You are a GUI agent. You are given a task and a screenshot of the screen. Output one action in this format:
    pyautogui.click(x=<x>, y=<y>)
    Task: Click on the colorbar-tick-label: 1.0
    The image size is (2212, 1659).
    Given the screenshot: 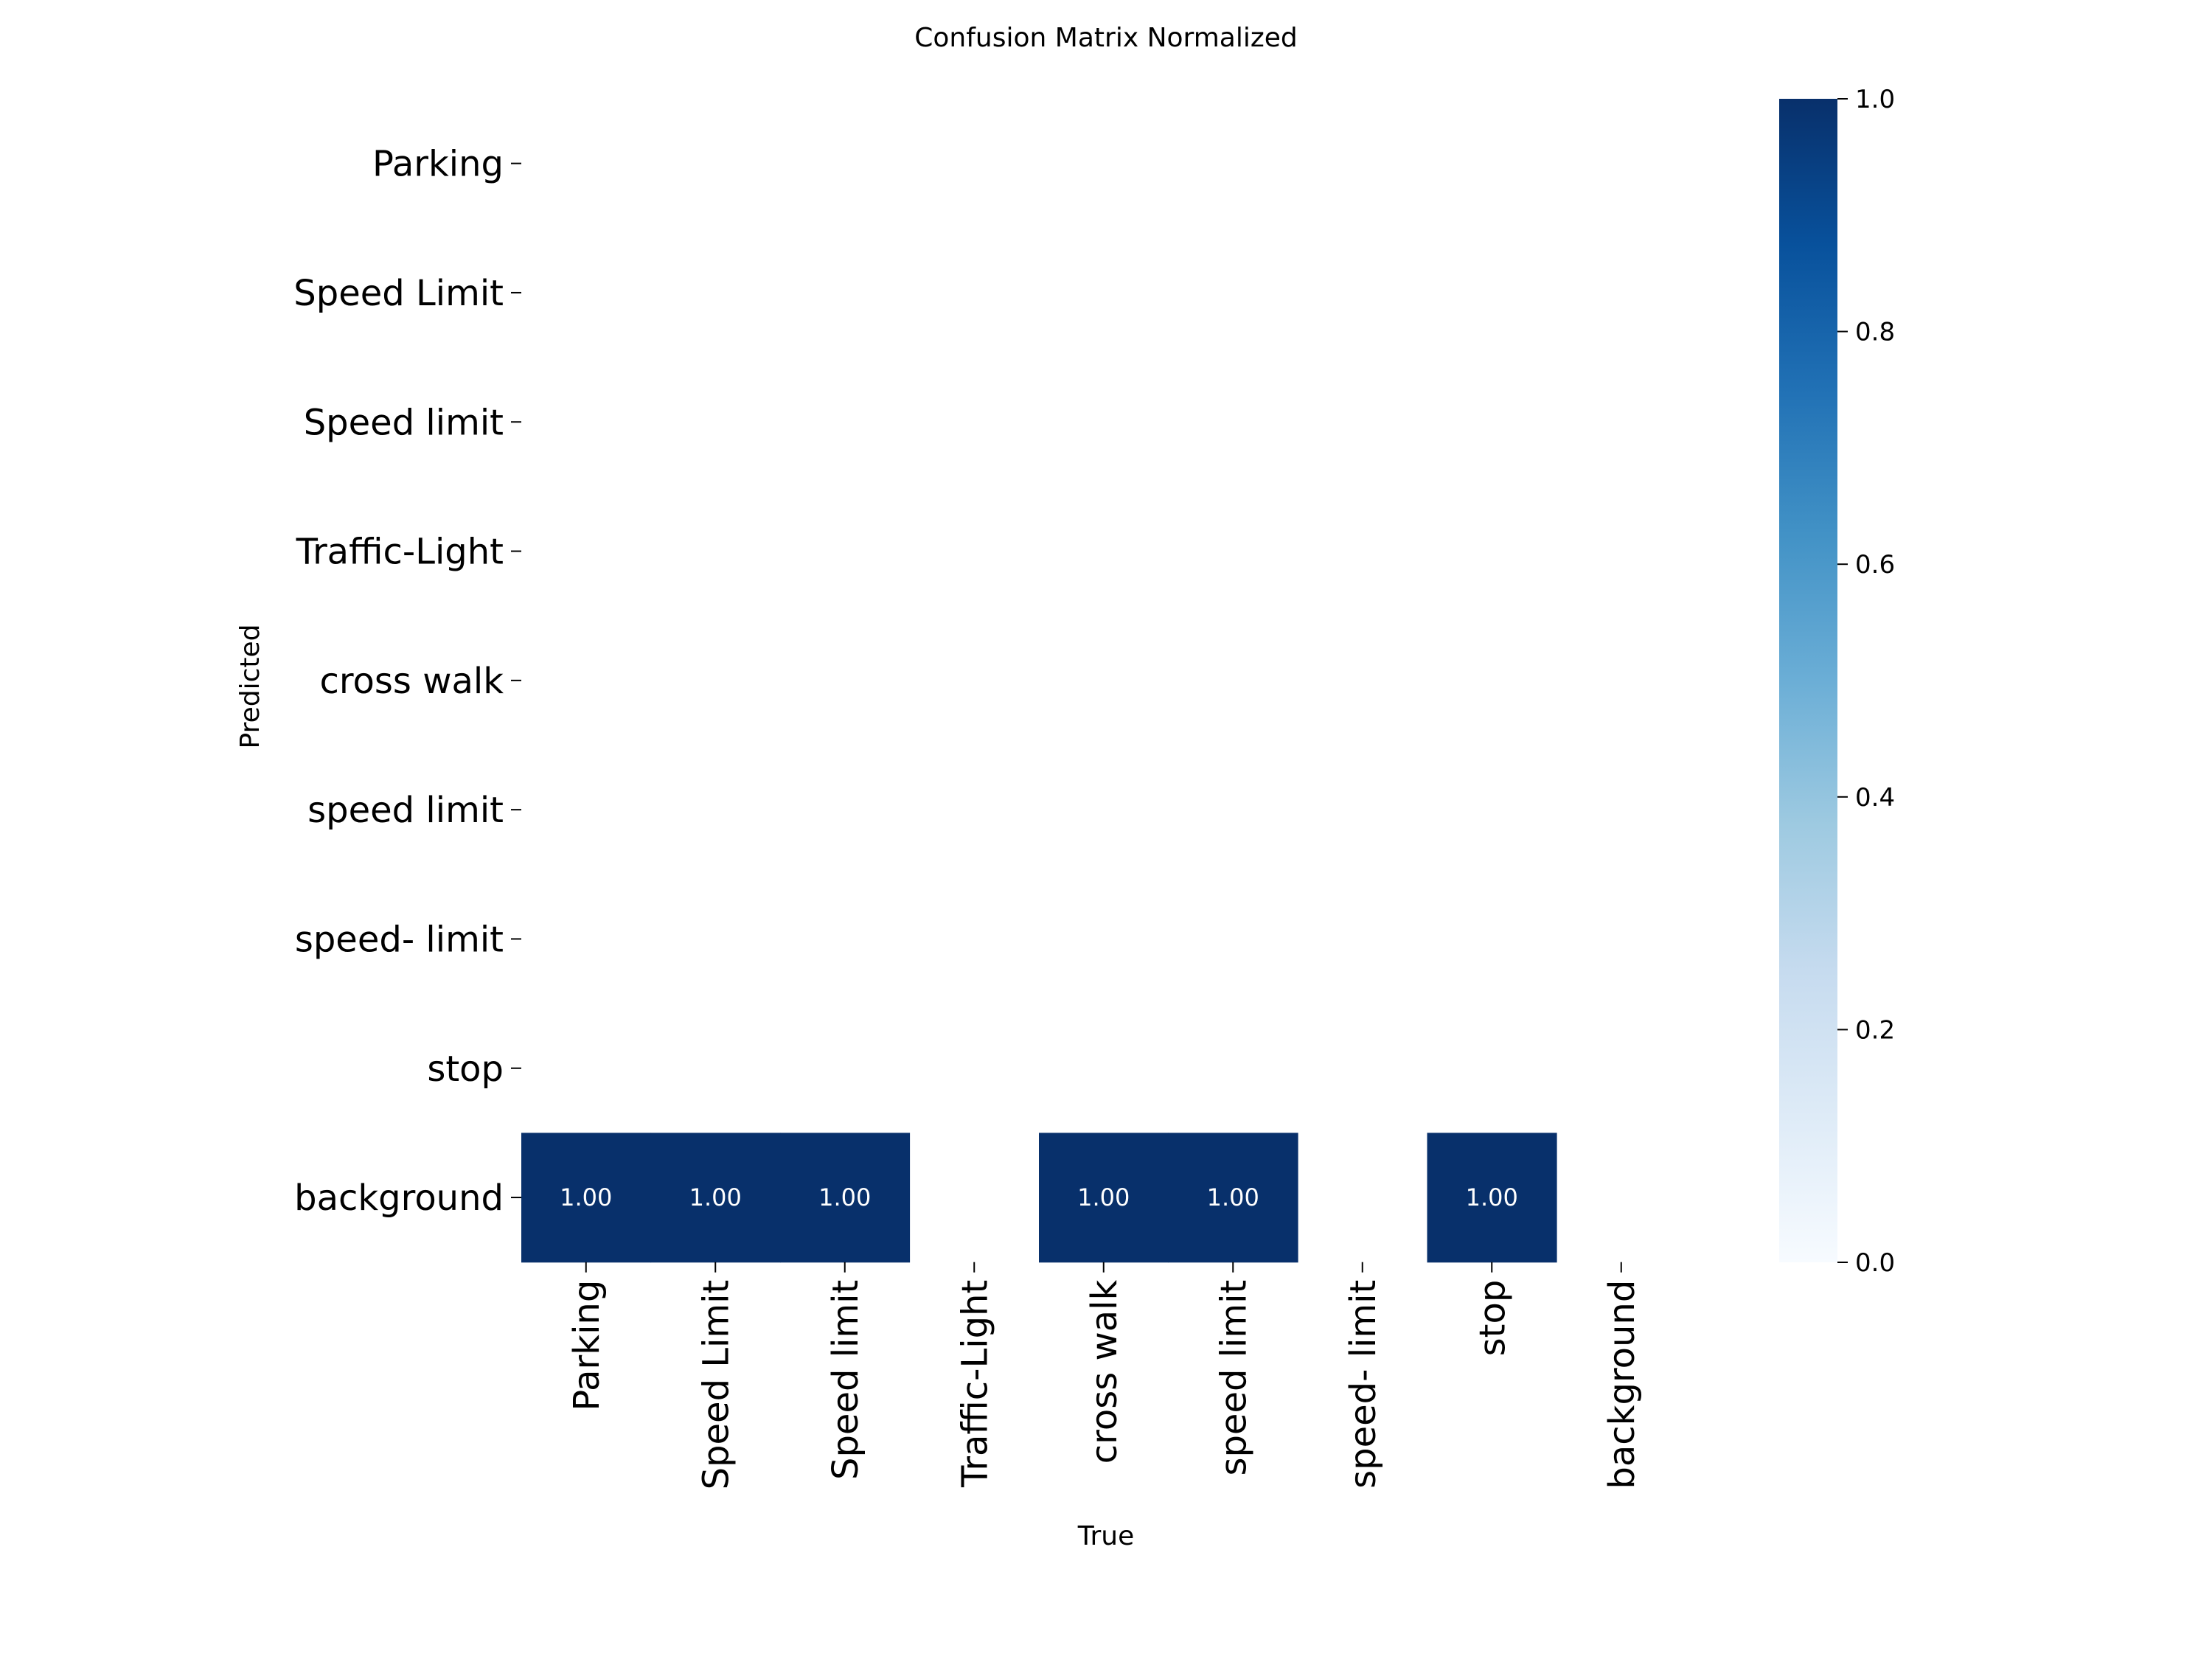 What is the action you would take?
    pyautogui.click(x=1875, y=99)
    